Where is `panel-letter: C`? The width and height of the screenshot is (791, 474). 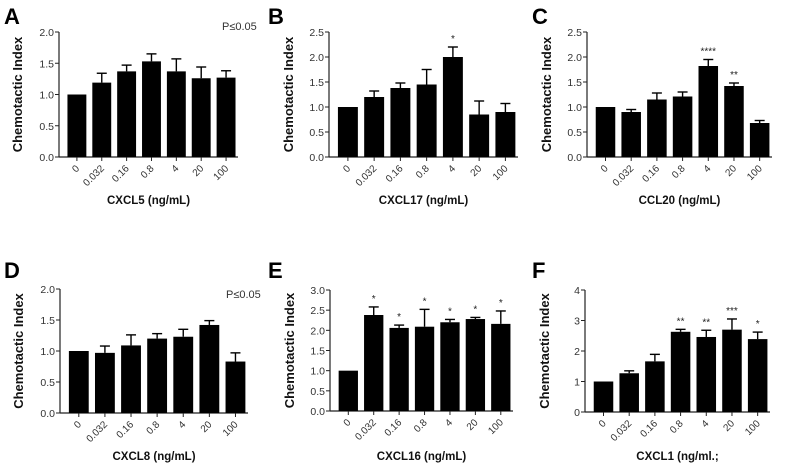
panel-letter: C is located at coordinates (540, 16).